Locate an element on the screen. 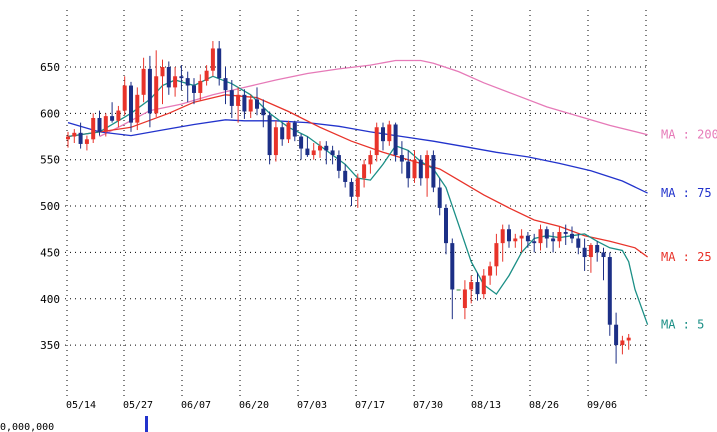  x-tick-label: 09/06 is located at coordinates (602, 405).